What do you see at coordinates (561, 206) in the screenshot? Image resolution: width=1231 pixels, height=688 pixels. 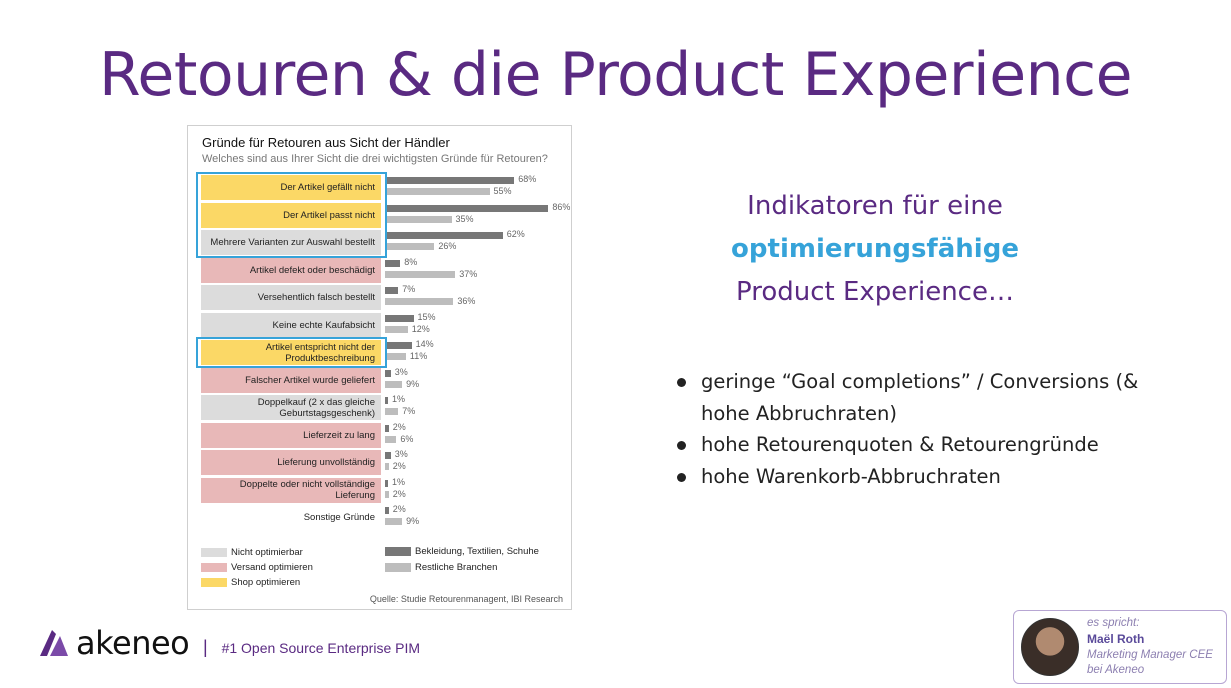 I see `bar-value-label: 86%` at bounding box center [561, 206].